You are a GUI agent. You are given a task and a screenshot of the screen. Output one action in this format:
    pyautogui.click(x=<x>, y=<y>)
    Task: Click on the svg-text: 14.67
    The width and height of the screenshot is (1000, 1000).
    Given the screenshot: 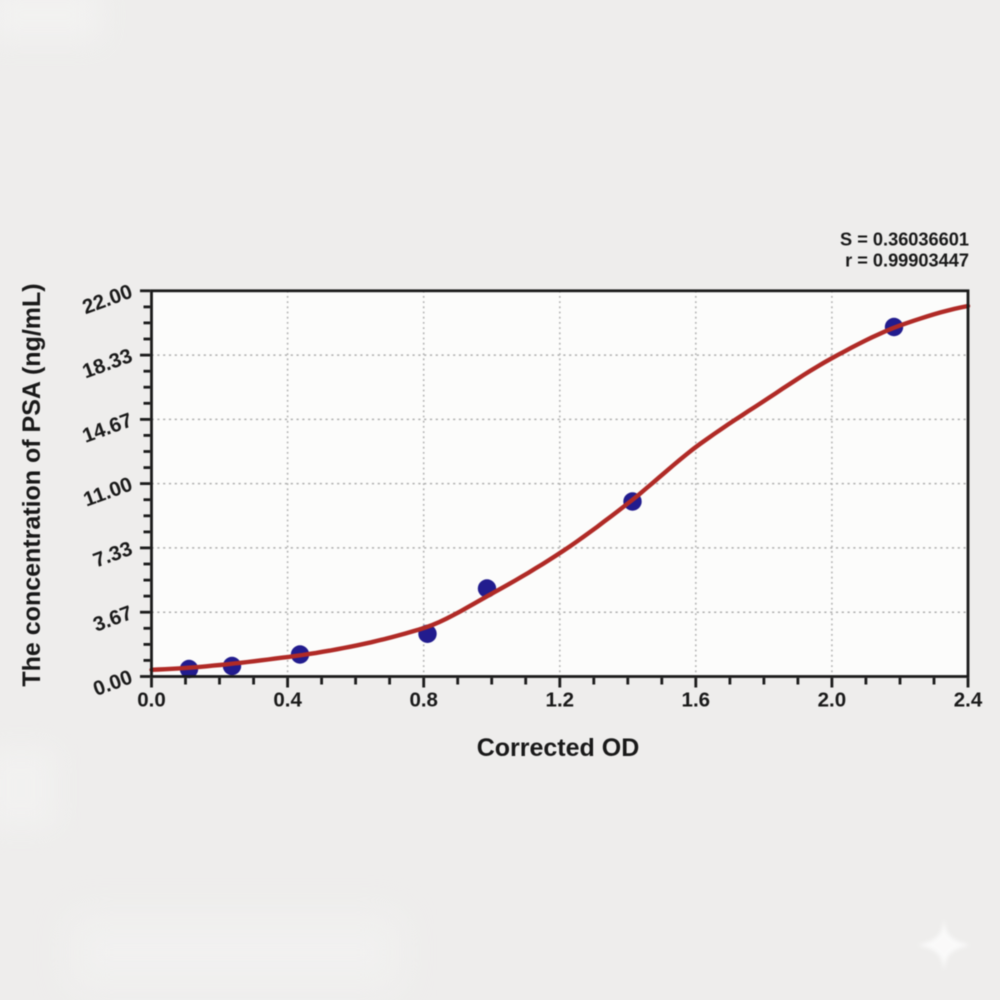 What is the action you would take?
    pyautogui.click(x=107, y=428)
    